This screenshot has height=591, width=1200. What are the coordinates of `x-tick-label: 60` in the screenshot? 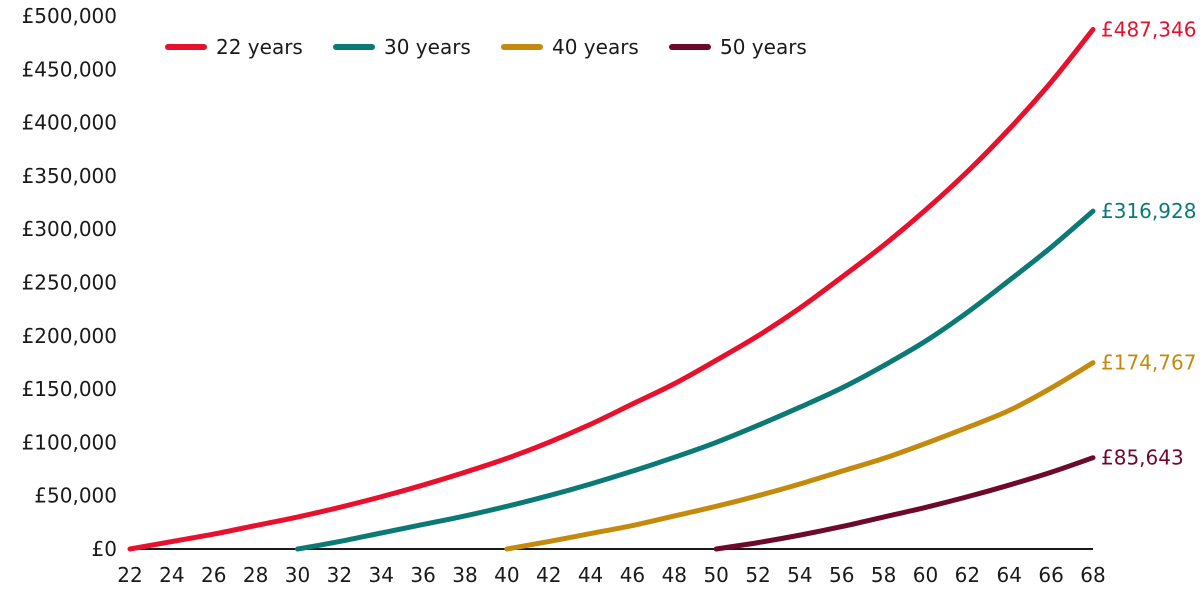 It's located at (925, 575).